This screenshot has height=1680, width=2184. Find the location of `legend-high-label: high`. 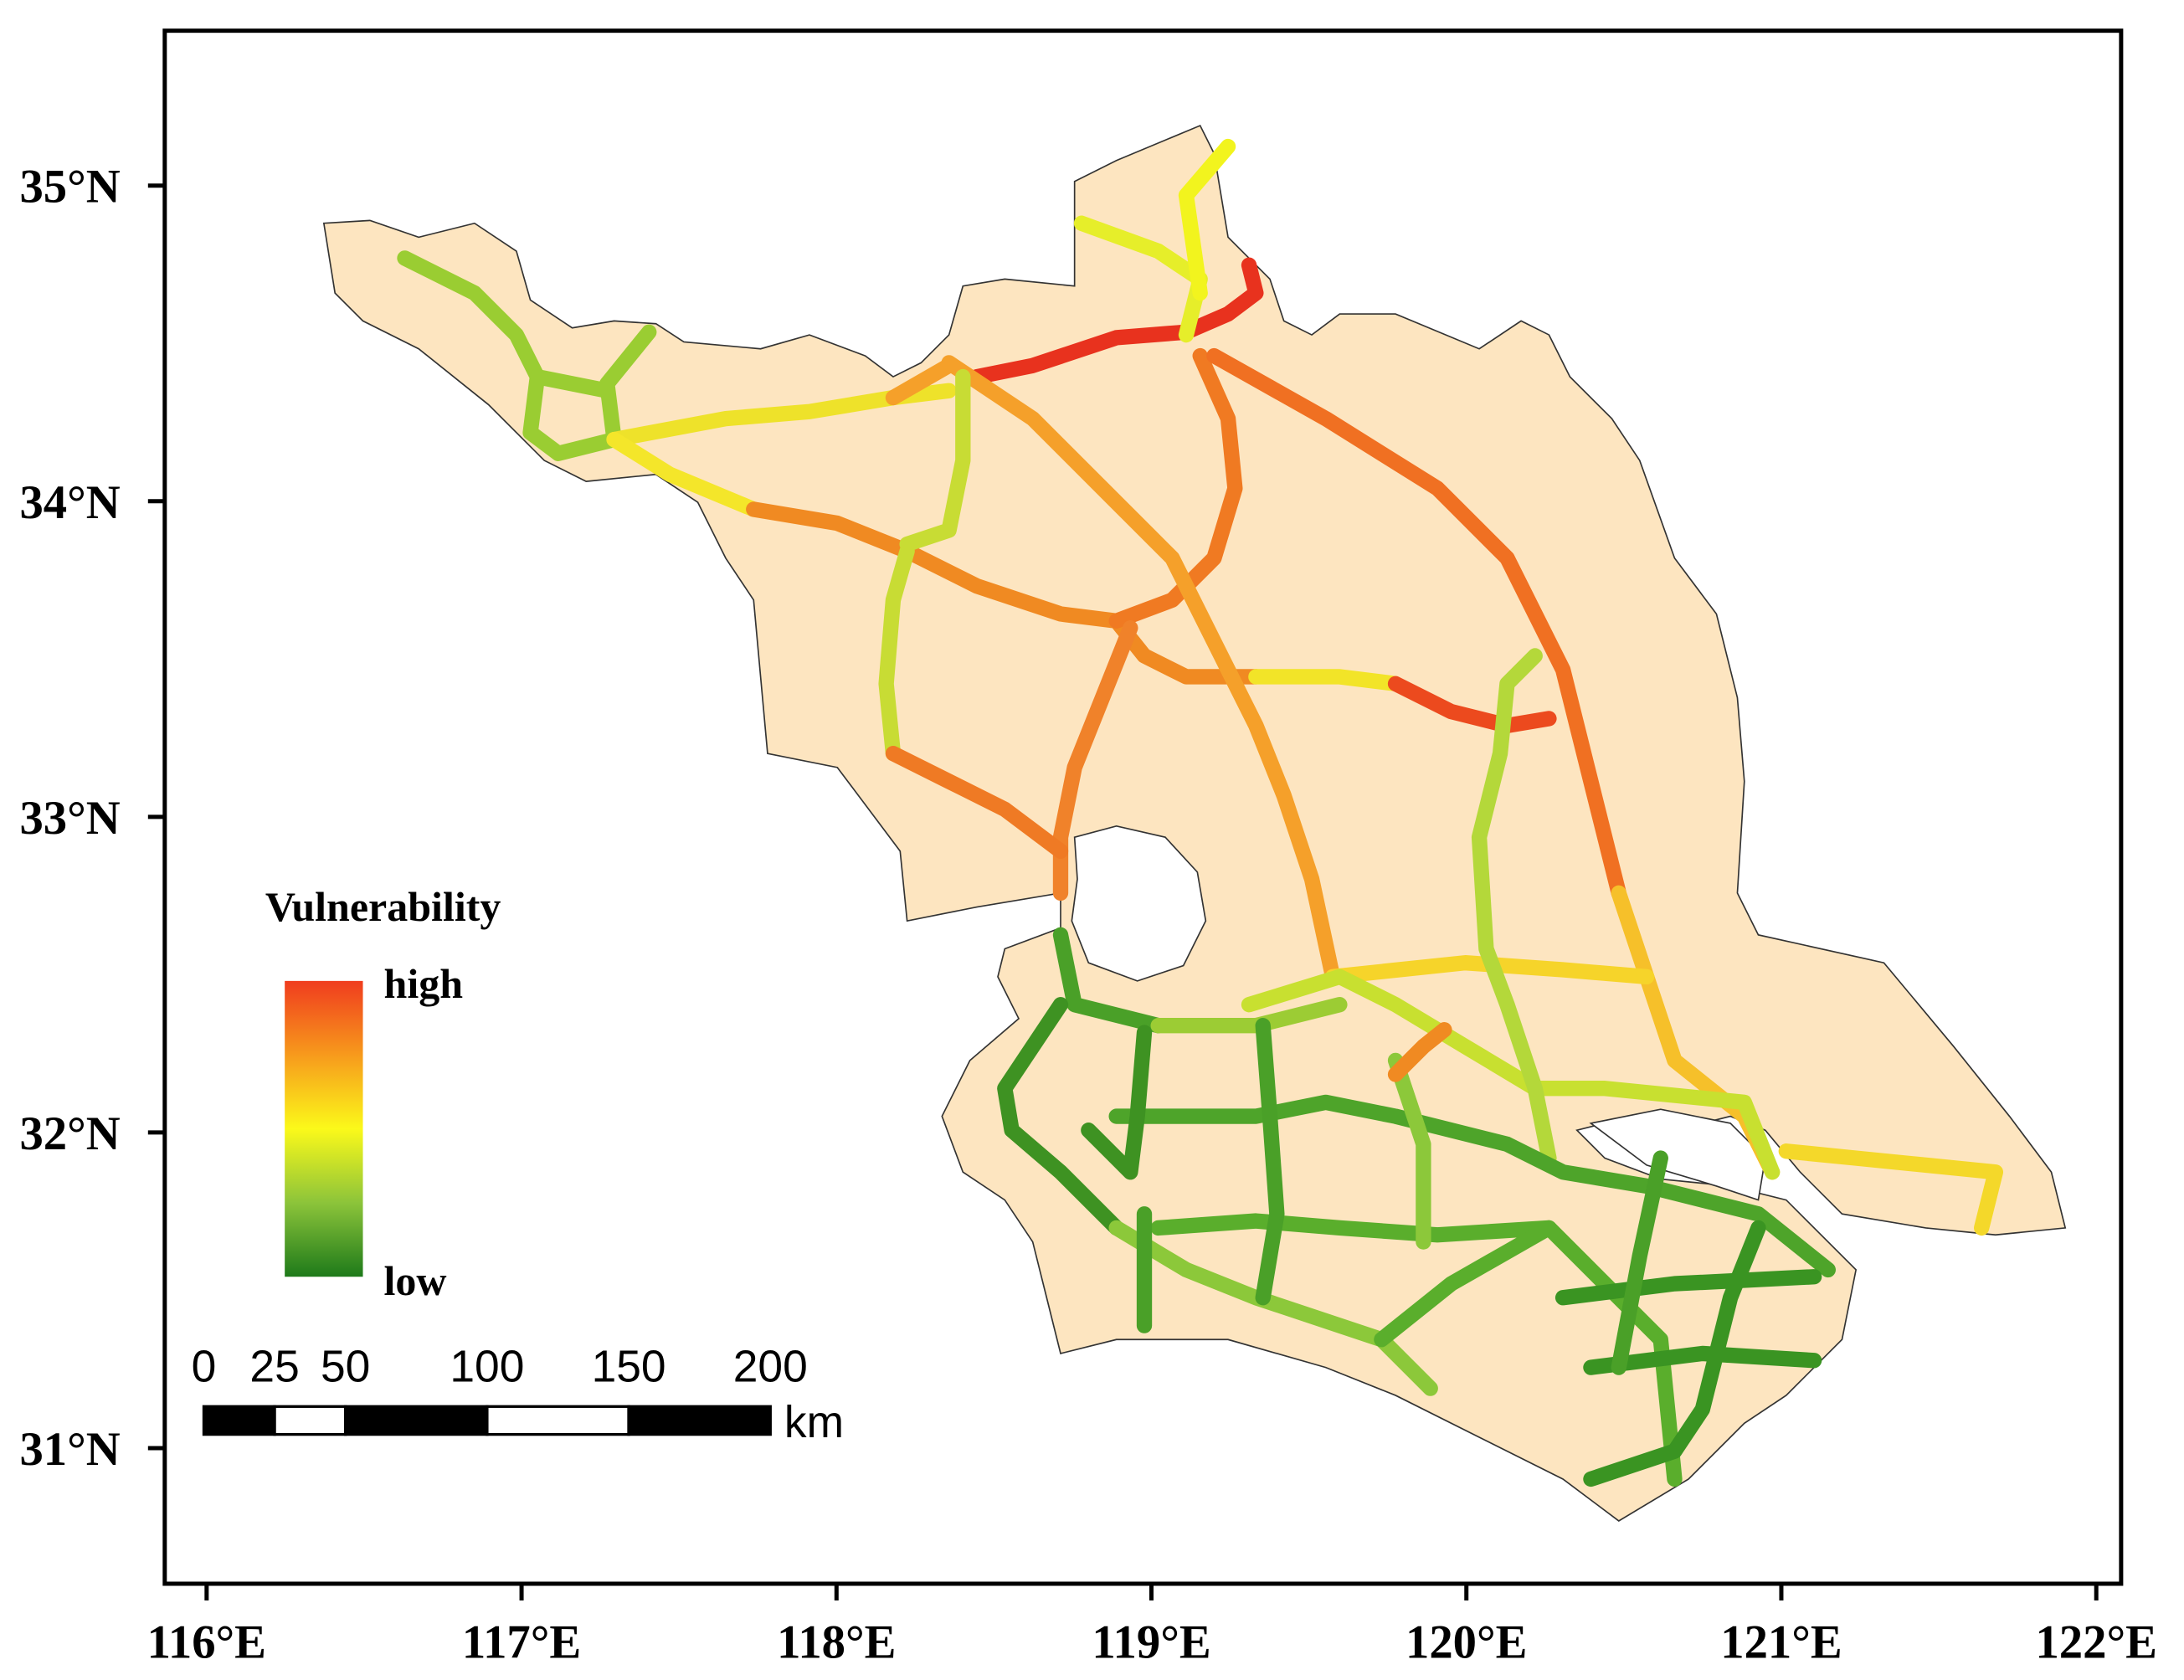

legend-high-label: high is located at coordinates (424, 983).